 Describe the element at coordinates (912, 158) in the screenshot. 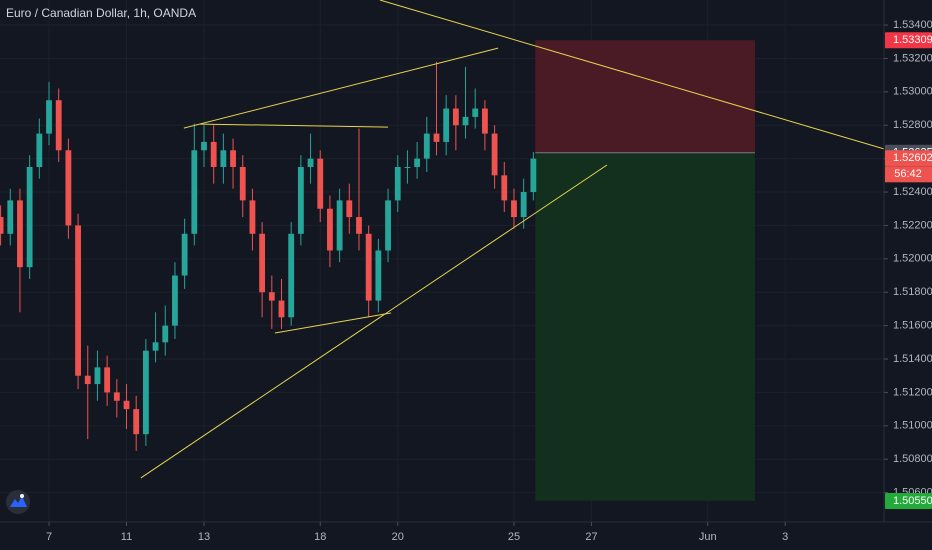

I see `price-tag-label: 1.52602` at that location.